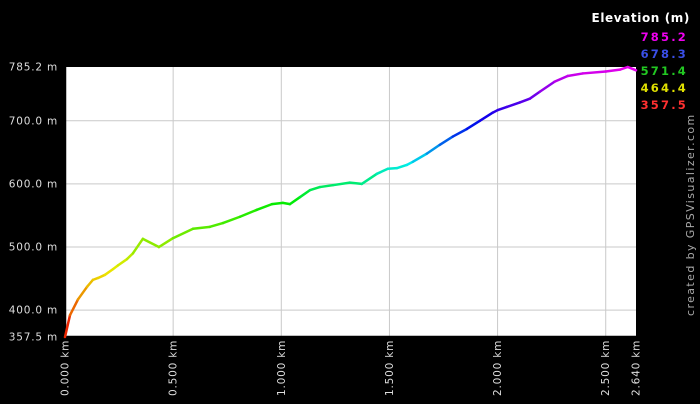  I want to click on x-tick-label: 0.000 km, so click(66, 368).